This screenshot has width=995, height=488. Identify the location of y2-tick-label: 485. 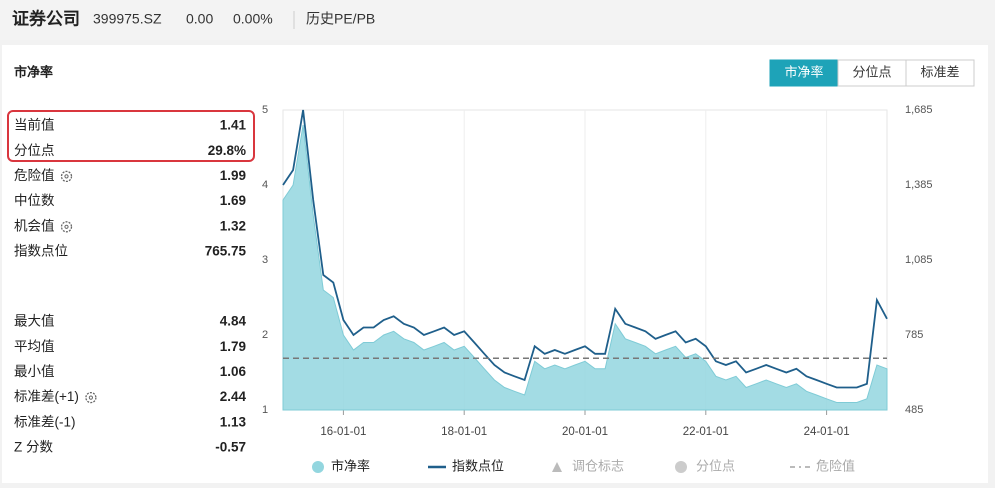
(914, 410).